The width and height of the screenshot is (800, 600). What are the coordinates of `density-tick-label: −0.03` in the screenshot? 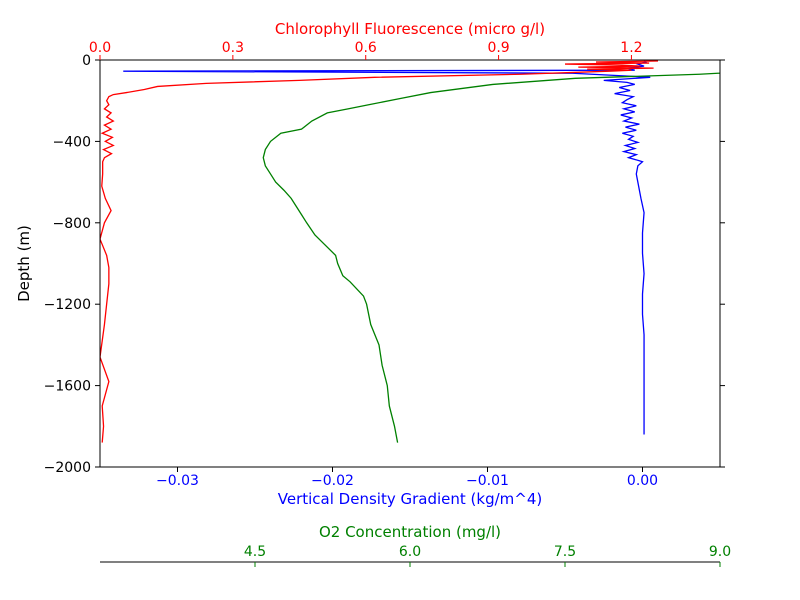 It's located at (177, 481).